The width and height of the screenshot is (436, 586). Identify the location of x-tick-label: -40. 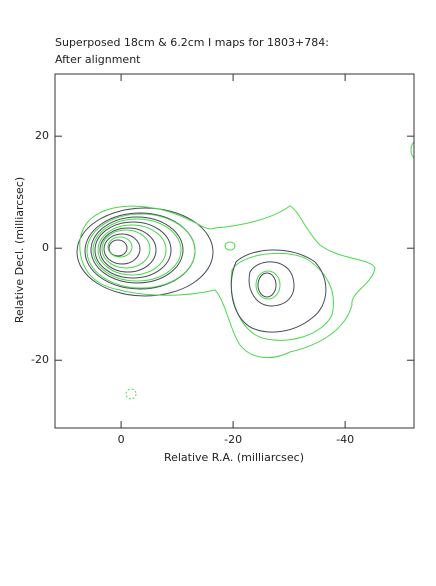
(345, 439).